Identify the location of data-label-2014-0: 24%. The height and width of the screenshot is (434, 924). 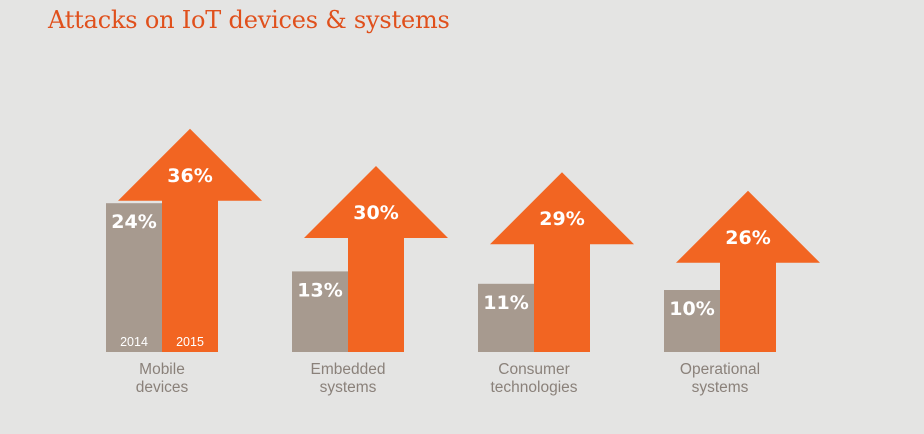
(133, 222).